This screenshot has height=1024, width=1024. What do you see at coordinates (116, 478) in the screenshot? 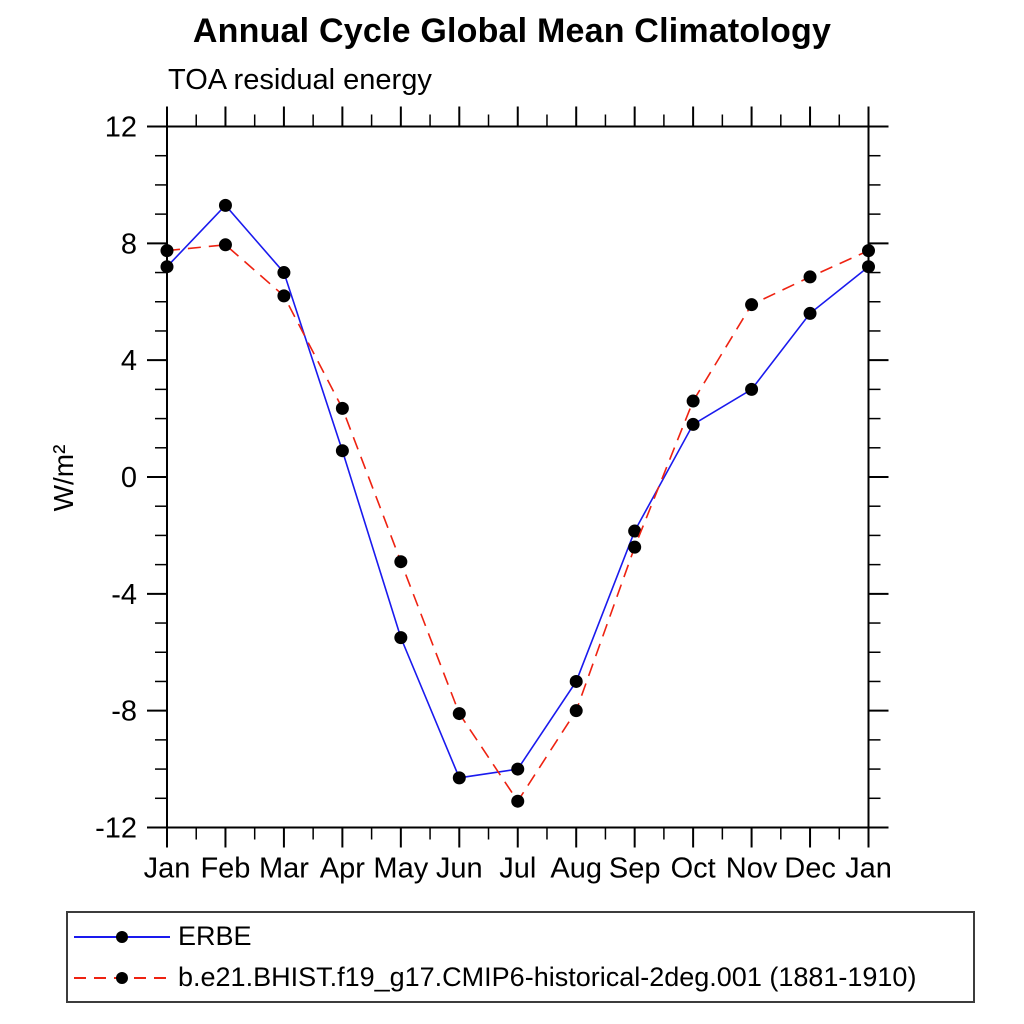
I see `y-tick-labels: -12 -8 -4 0 4 8 12` at bounding box center [116, 478].